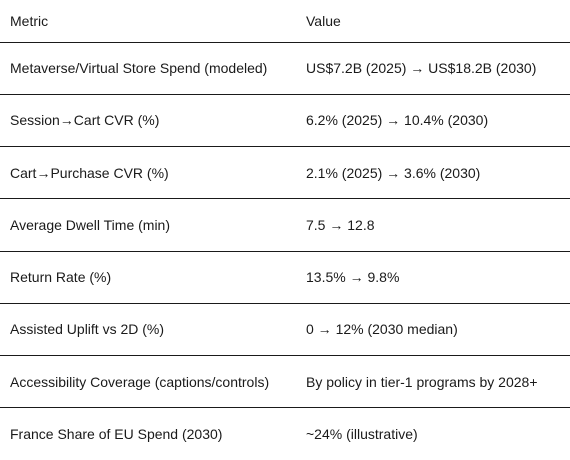 This screenshot has height=460, width=570. What do you see at coordinates (85, 120) in the screenshot?
I see `metric-cell: Session→Cart CVR (%)` at bounding box center [85, 120].